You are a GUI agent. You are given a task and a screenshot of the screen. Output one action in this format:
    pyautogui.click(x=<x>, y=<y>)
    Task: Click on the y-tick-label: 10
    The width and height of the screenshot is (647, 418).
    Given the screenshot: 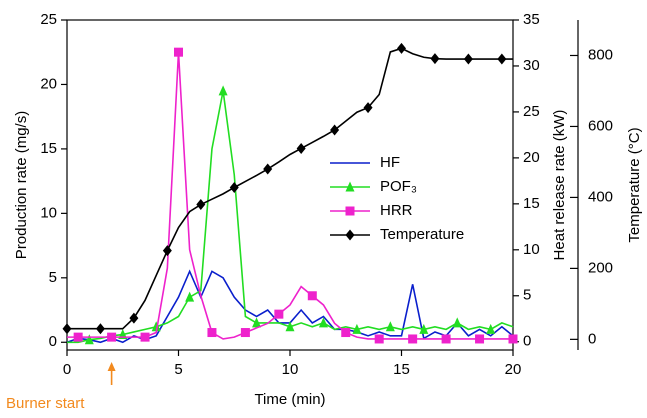 What is the action you would take?
    pyautogui.click(x=48, y=212)
    